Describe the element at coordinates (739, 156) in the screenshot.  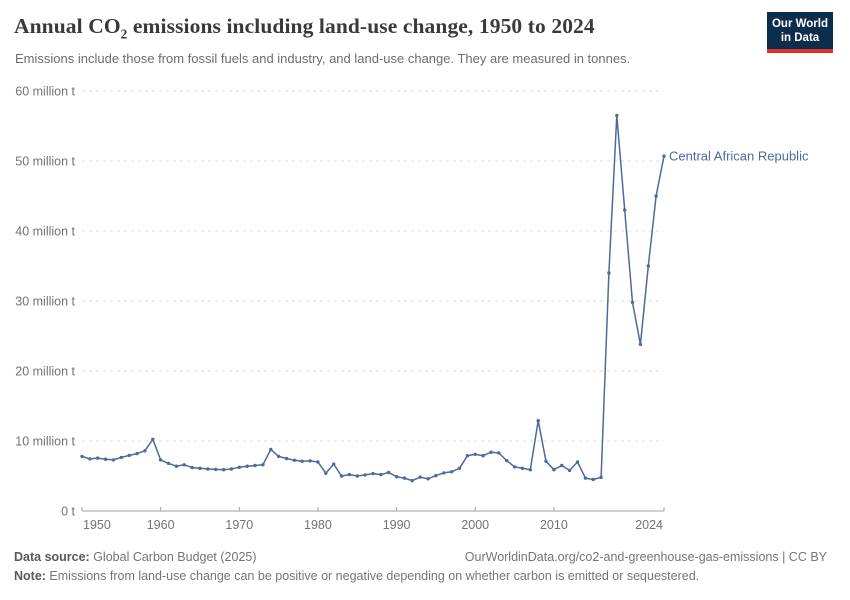
I see `series-label: Central African Republic` at that location.